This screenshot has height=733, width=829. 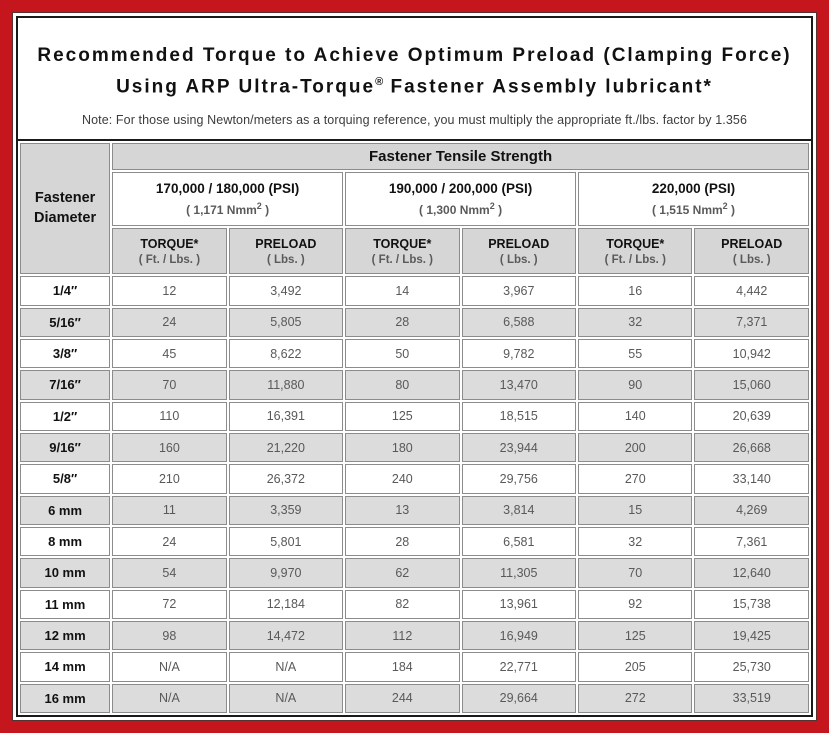 What do you see at coordinates (402, 541) in the screenshot?
I see `torque-cell: 28` at bounding box center [402, 541].